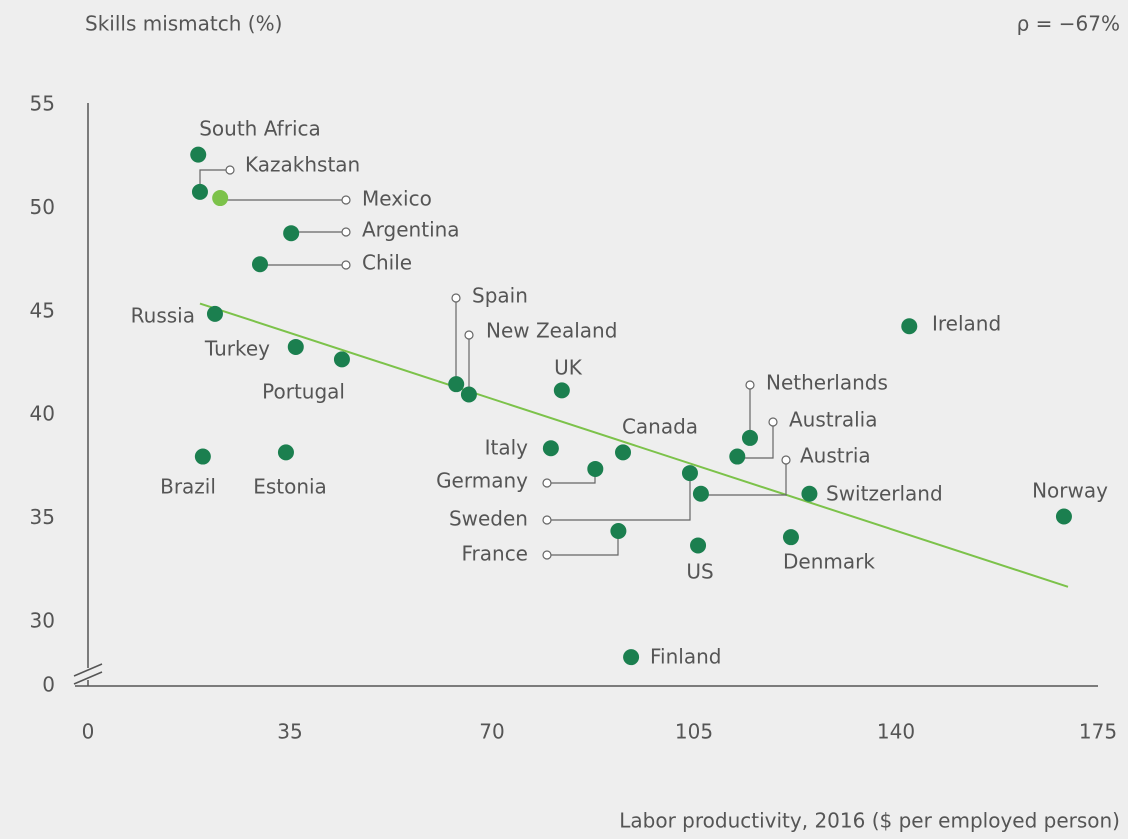  Describe the element at coordinates (42, 207) in the screenshot. I see `y-tick-label: 50` at that location.